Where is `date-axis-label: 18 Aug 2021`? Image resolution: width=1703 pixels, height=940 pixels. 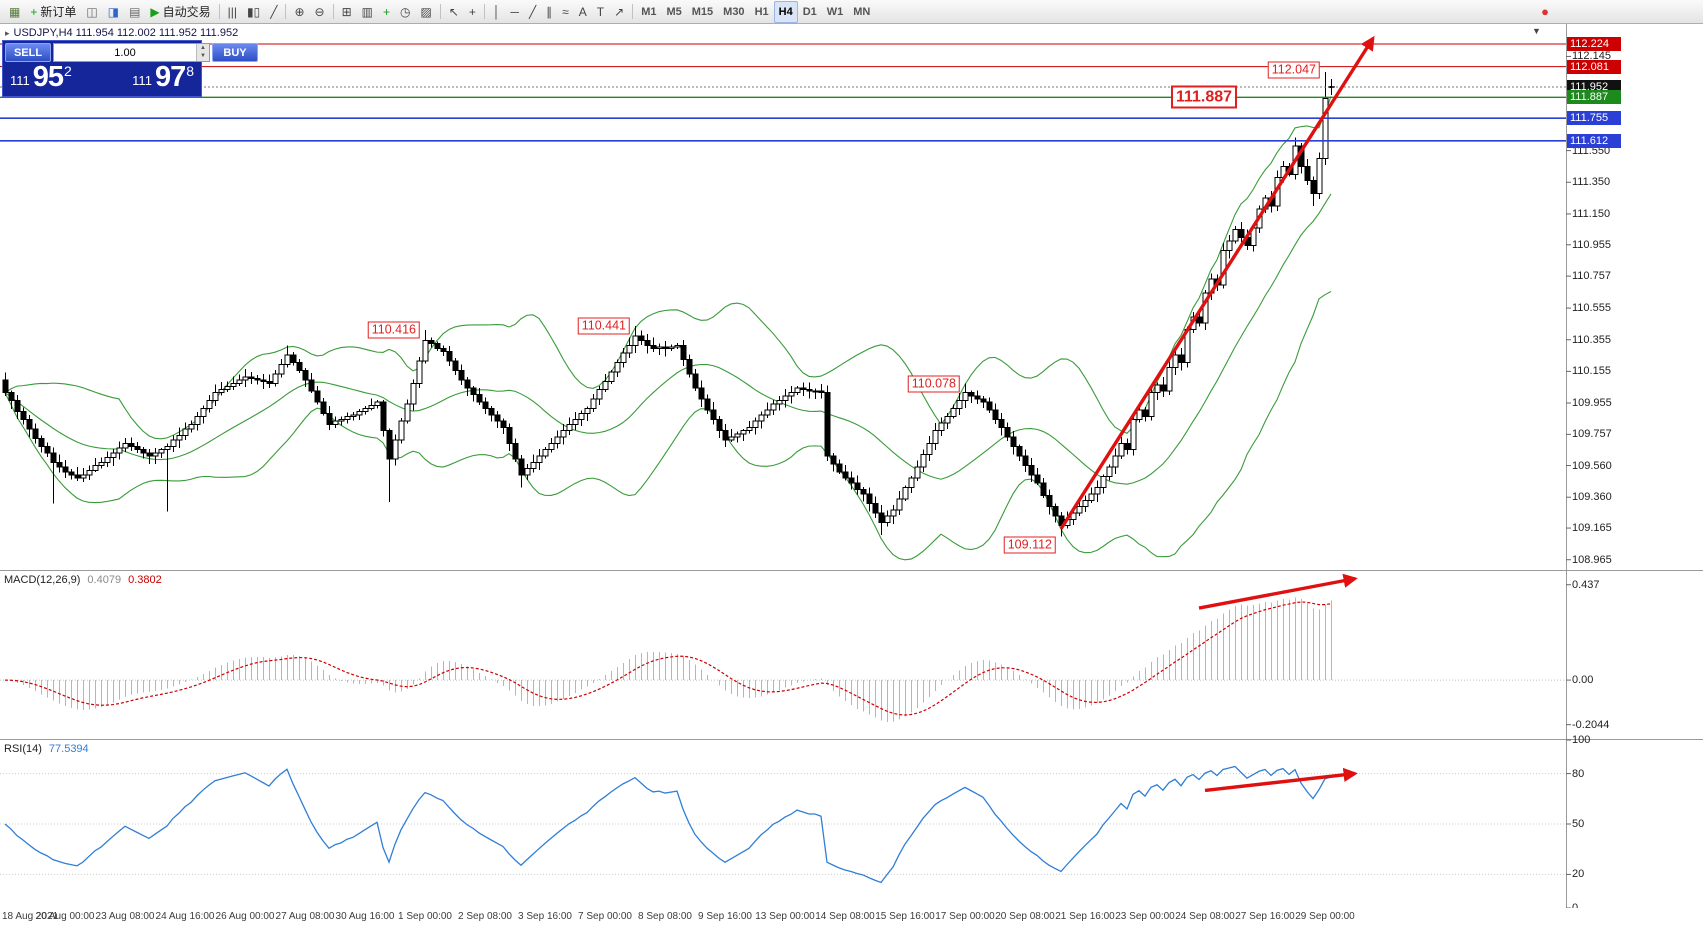 date-axis-label: 18 Aug 2021 is located at coordinates (30, 916).